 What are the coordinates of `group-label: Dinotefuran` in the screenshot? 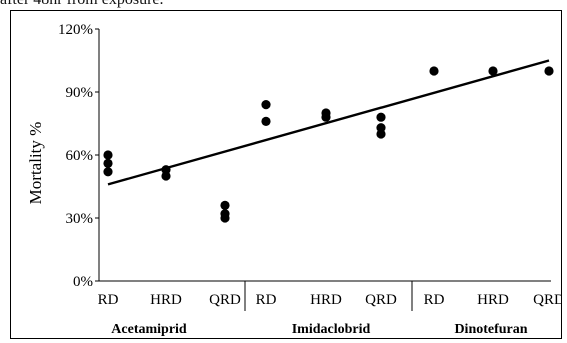 It's located at (490, 329).